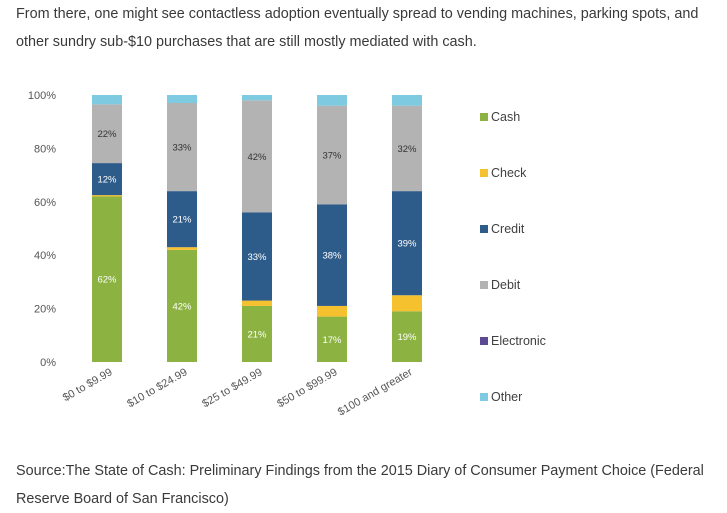 The height and width of the screenshot is (513, 727). I want to click on legend-item-other: Other, so click(501, 397).